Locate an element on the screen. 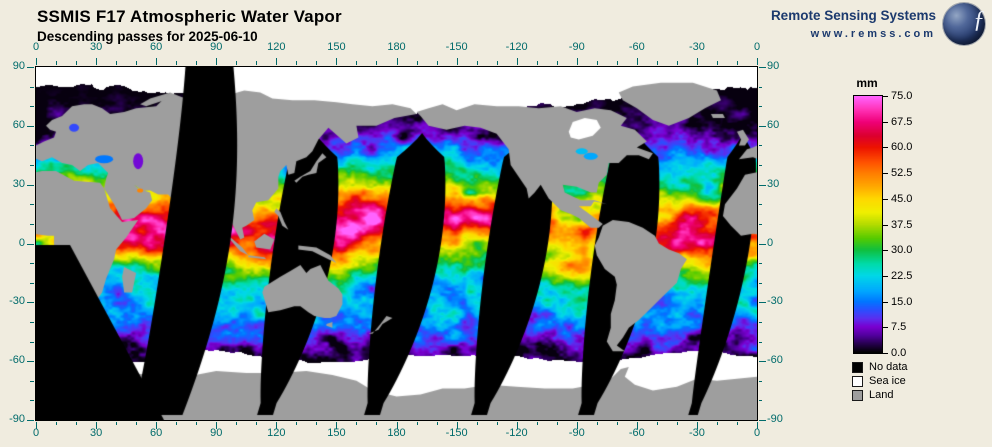  legend-item-land: Land is located at coordinates (880, 395).